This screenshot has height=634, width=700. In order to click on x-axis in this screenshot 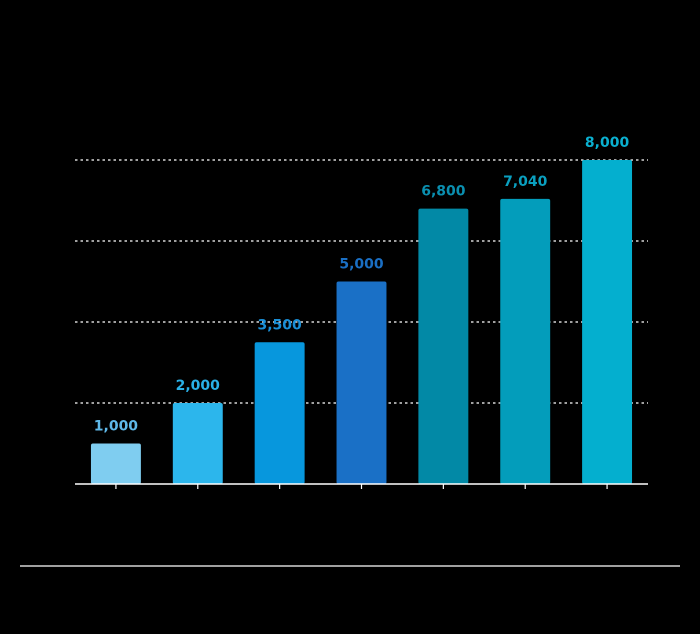, I will do `click(361, 486)`.